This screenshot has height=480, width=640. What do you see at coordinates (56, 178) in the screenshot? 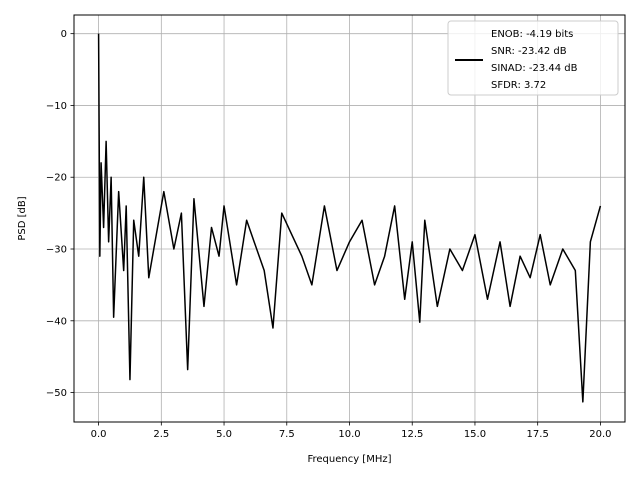
I see `y-tick-label: −20` at bounding box center [56, 178].